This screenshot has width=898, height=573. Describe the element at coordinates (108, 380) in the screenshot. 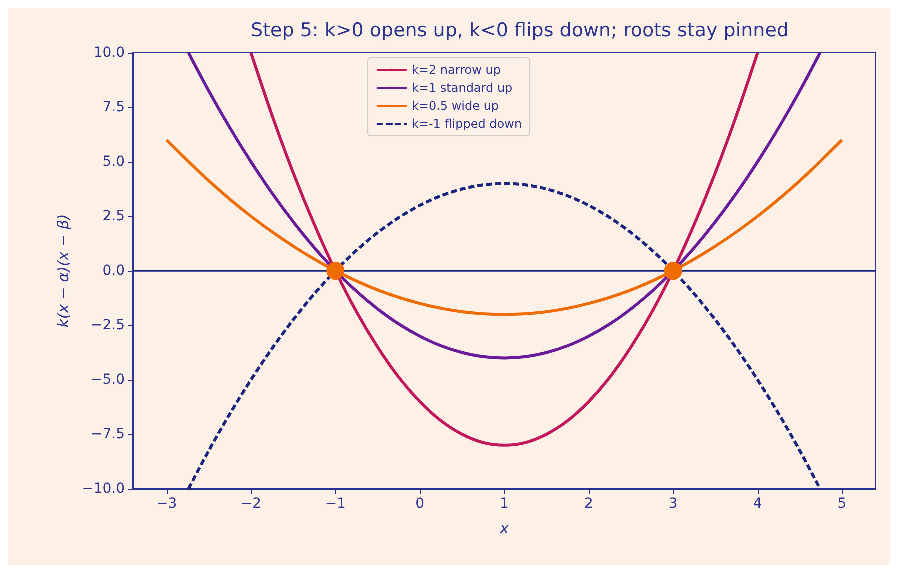

I see `y-tick-label: −5.0` at that location.